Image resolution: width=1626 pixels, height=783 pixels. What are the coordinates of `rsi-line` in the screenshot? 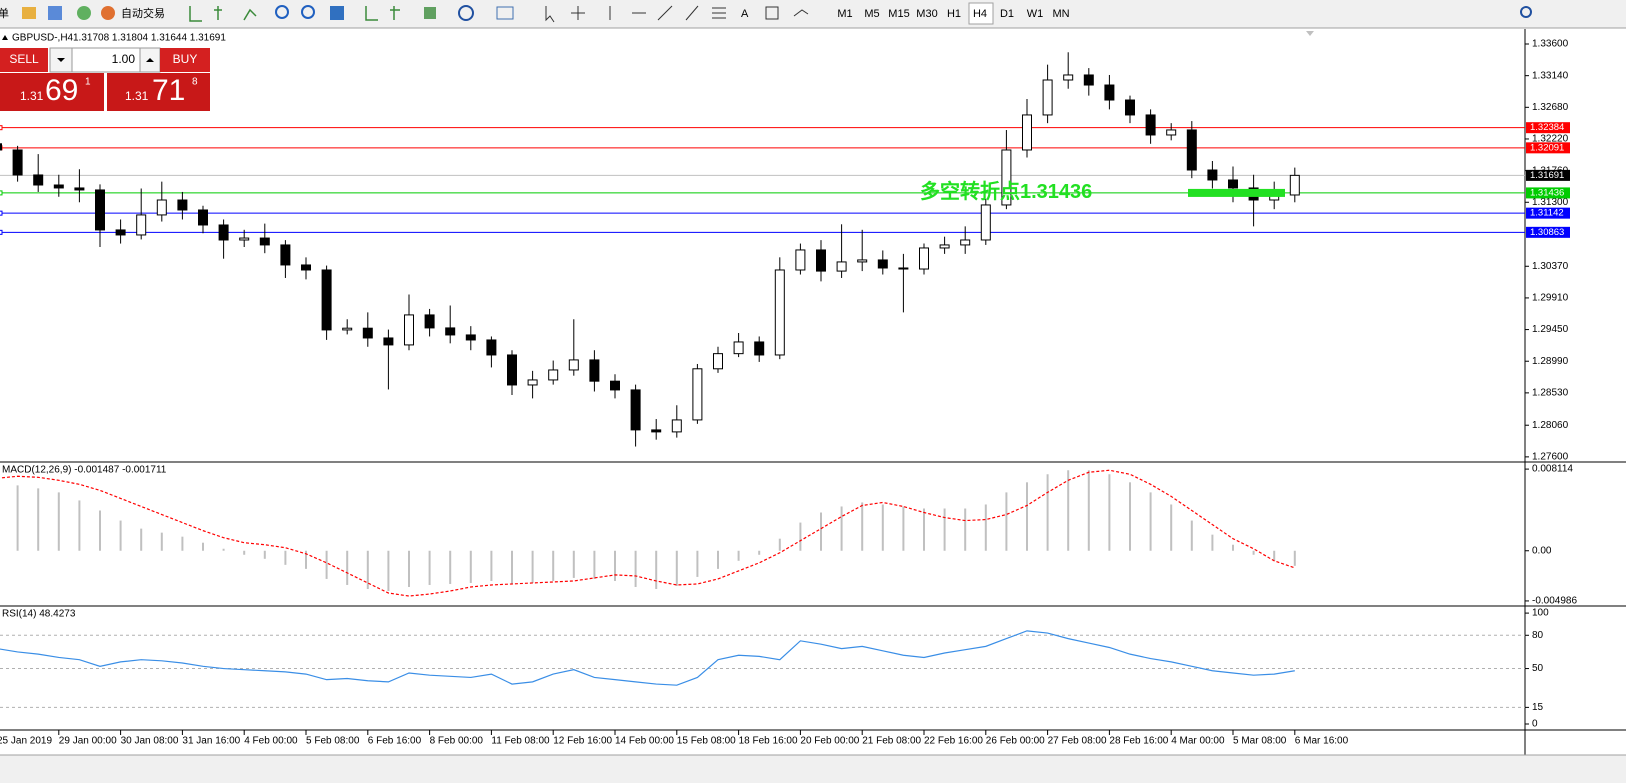 It's located at (647, 658).